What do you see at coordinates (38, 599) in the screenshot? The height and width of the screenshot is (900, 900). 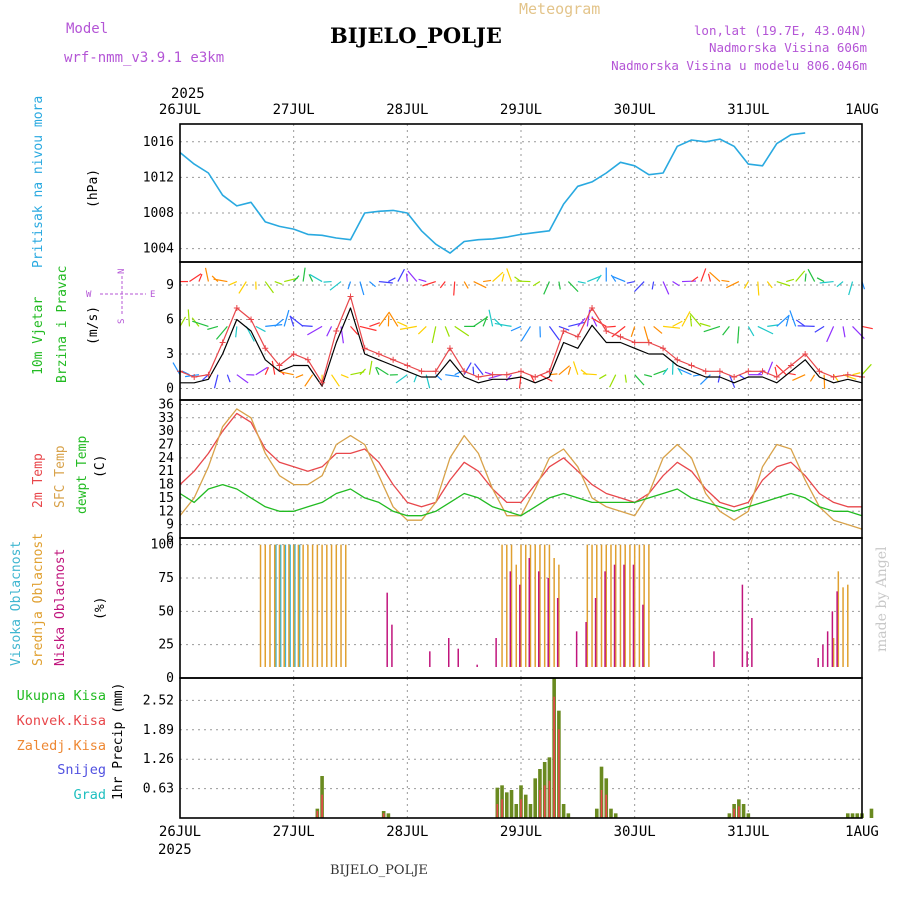 I see `cloud-ylabel-mid: Srednja Oblacnost` at bounding box center [38, 599].